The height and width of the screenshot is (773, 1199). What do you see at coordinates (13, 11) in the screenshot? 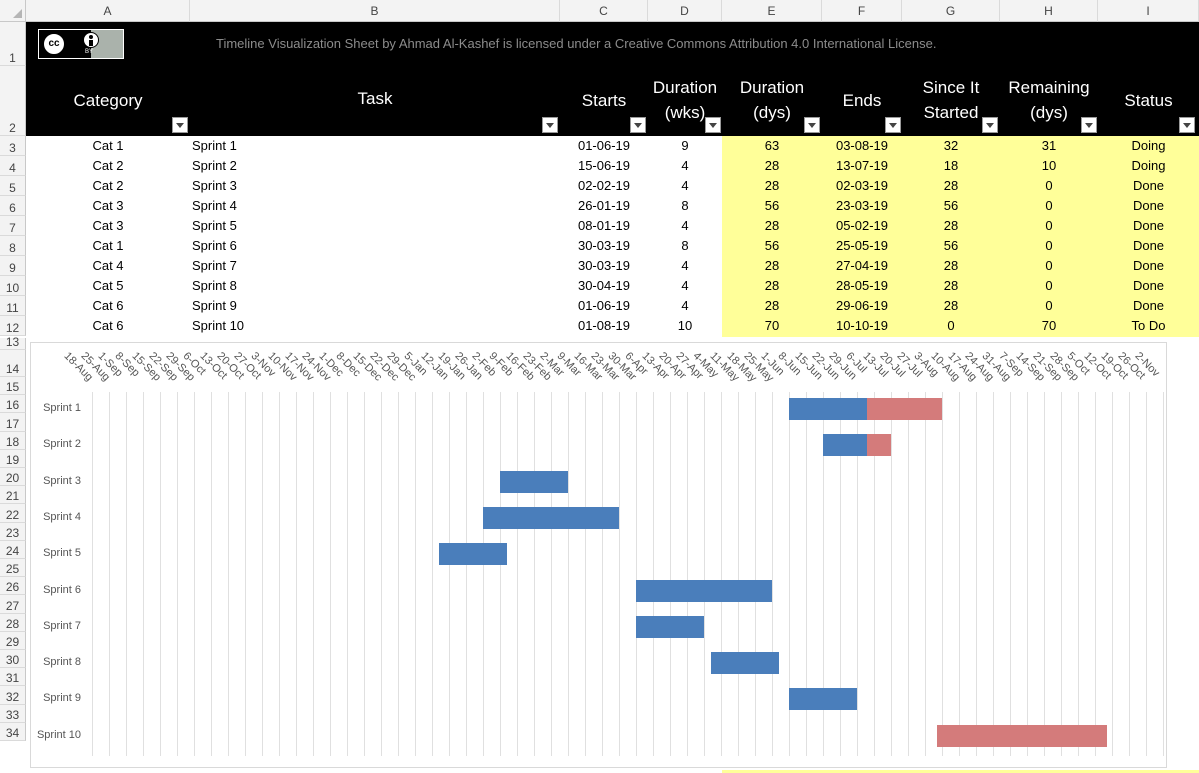
I see `select-all-corner` at bounding box center [13, 11].